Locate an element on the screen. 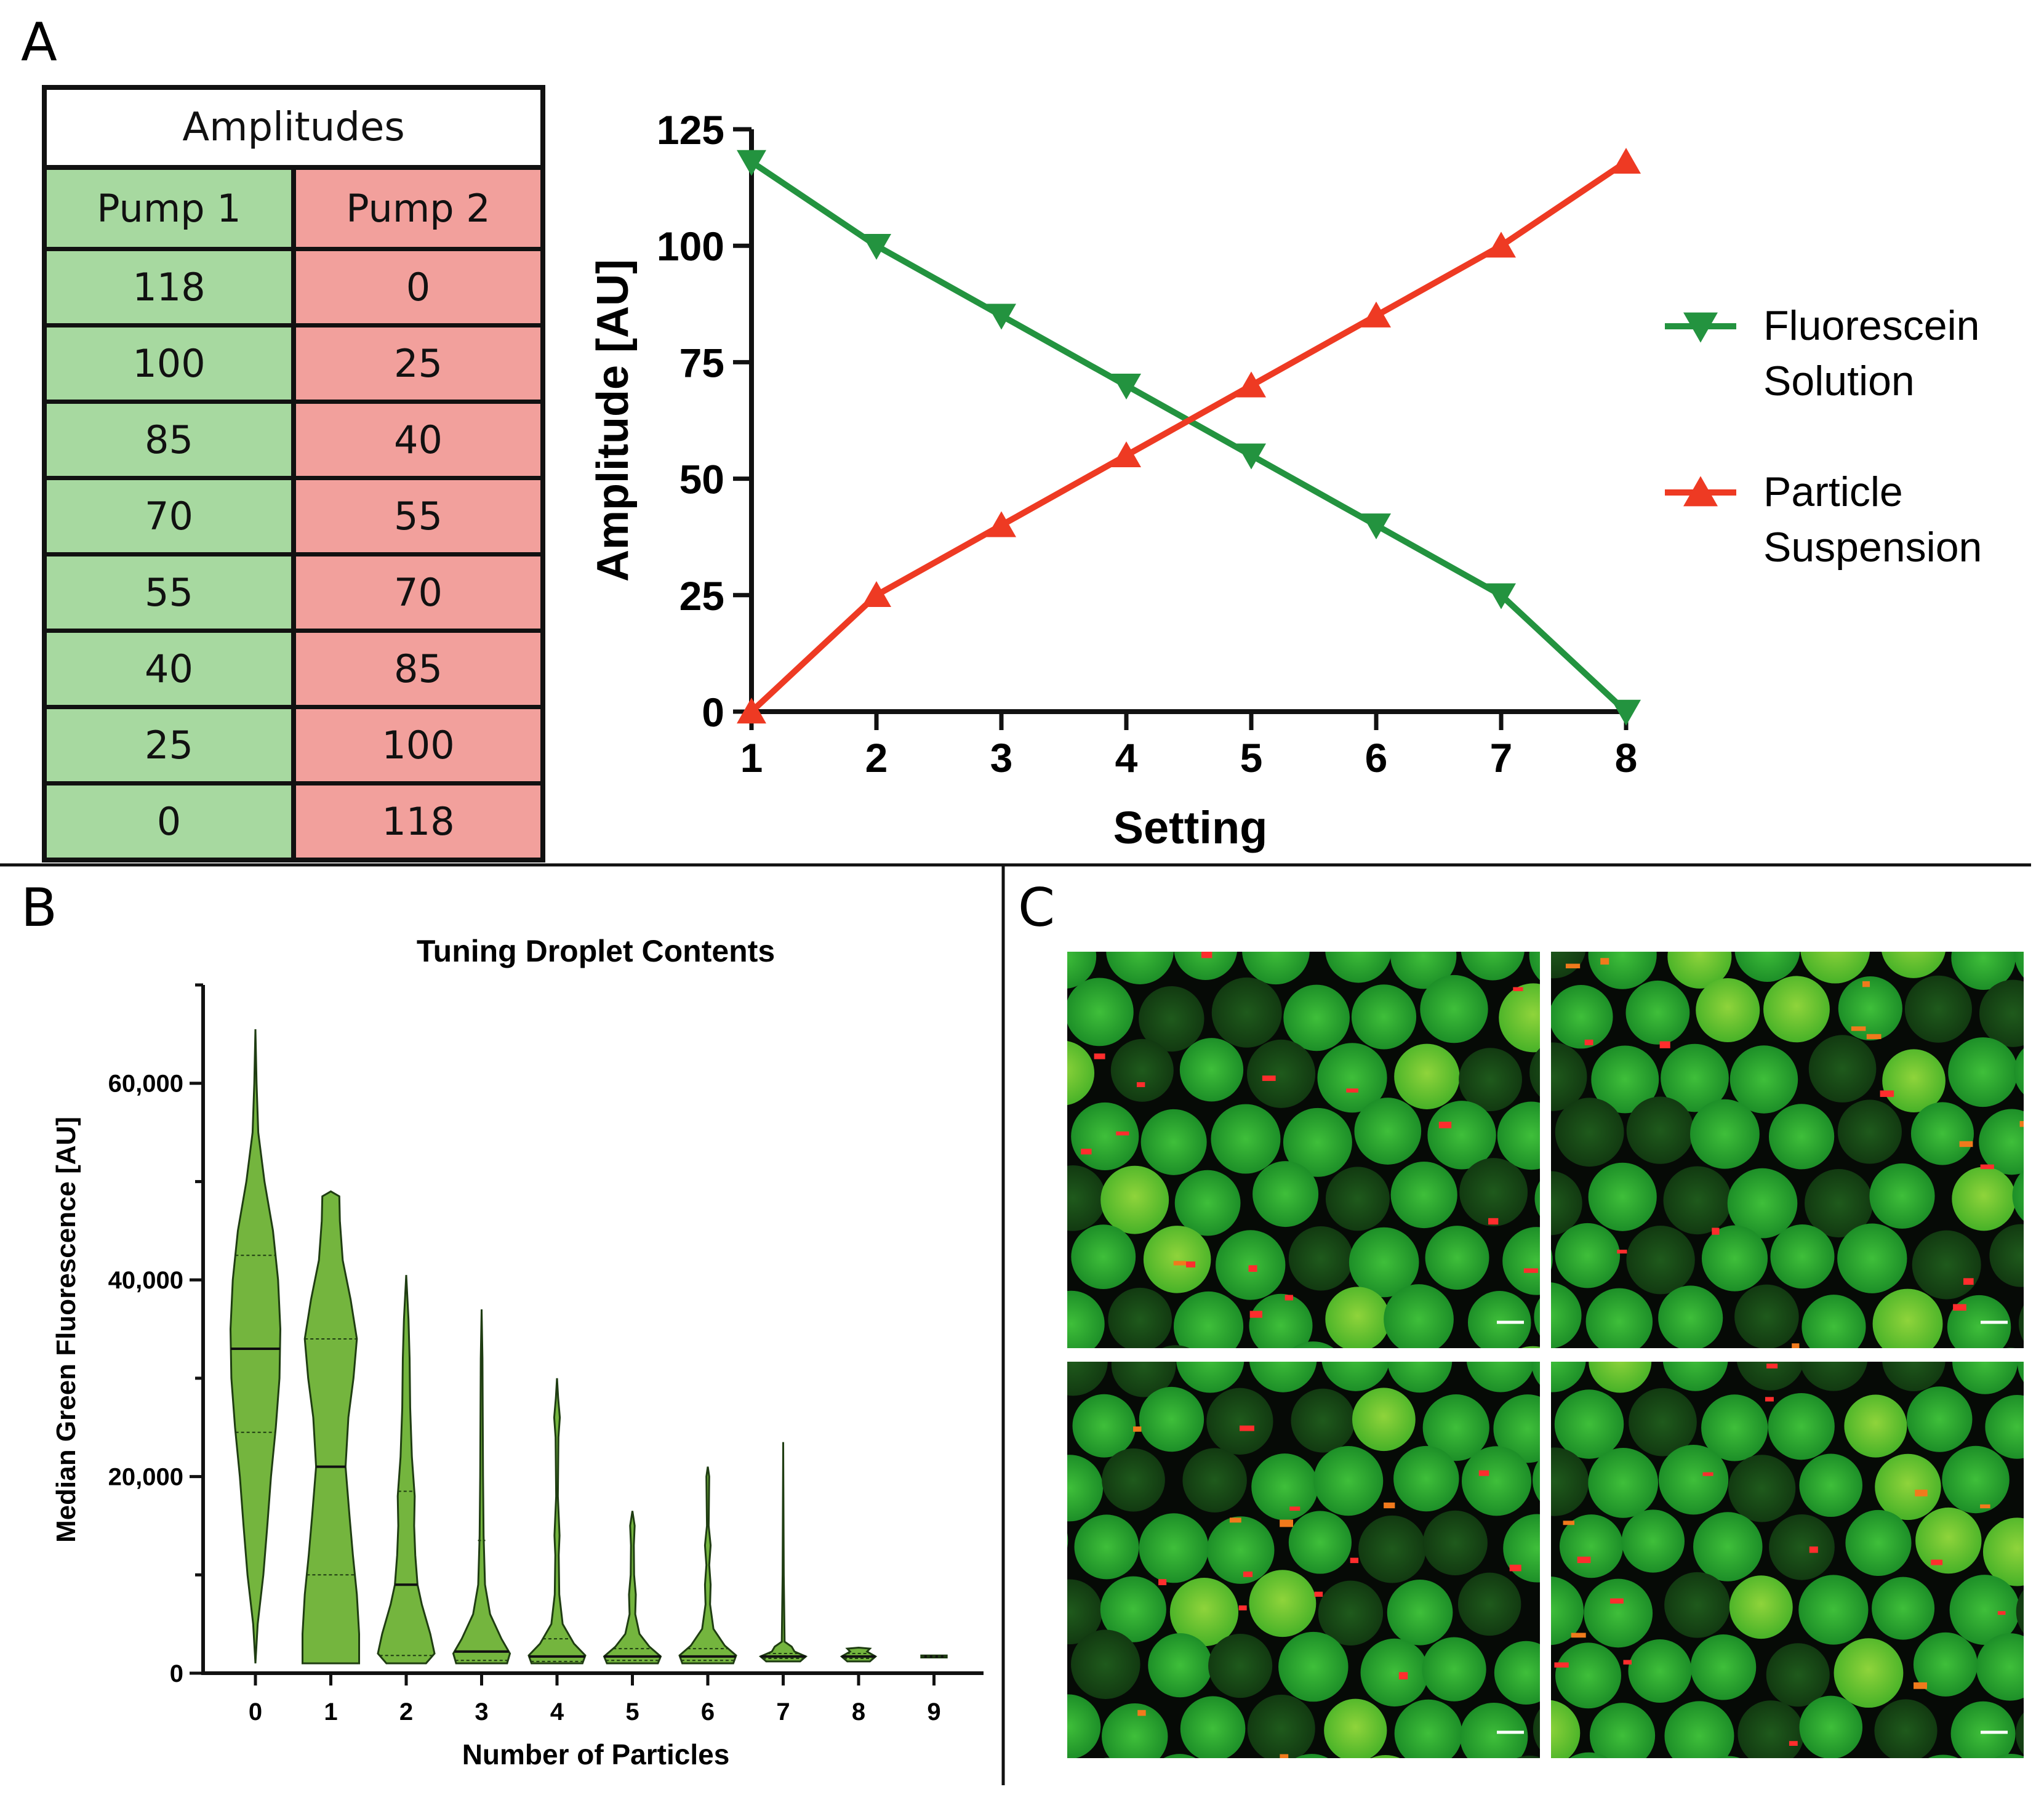 Image resolution: width=2044 pixels, height=1808 pixels. y-tick-label: 0 is located at coordinates (176, 1674).